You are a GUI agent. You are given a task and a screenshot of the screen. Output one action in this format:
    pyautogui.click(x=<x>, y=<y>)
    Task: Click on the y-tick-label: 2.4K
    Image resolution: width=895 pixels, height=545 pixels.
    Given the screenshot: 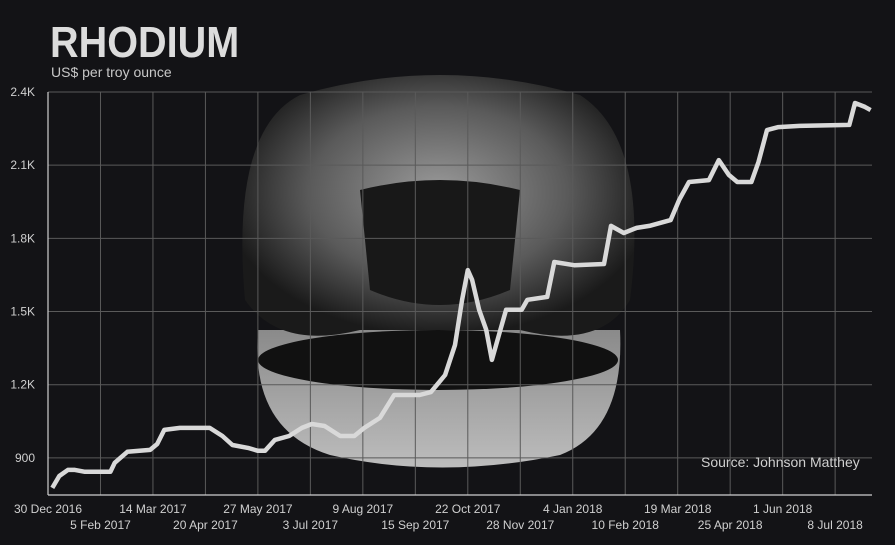 What is the action you would take?
    pyautogui.click(x=22, y=92)
    